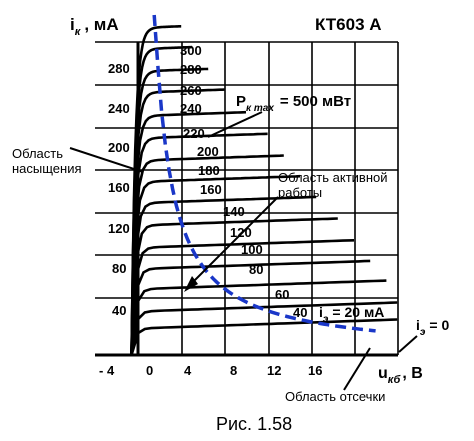 Image resolution: width=474 pixels, height=441 pixels. What do you see at coordinates (335, 396) in the screenshot?
I see `cutoff-label: Область отсечки` at bounding box center [335, 396].